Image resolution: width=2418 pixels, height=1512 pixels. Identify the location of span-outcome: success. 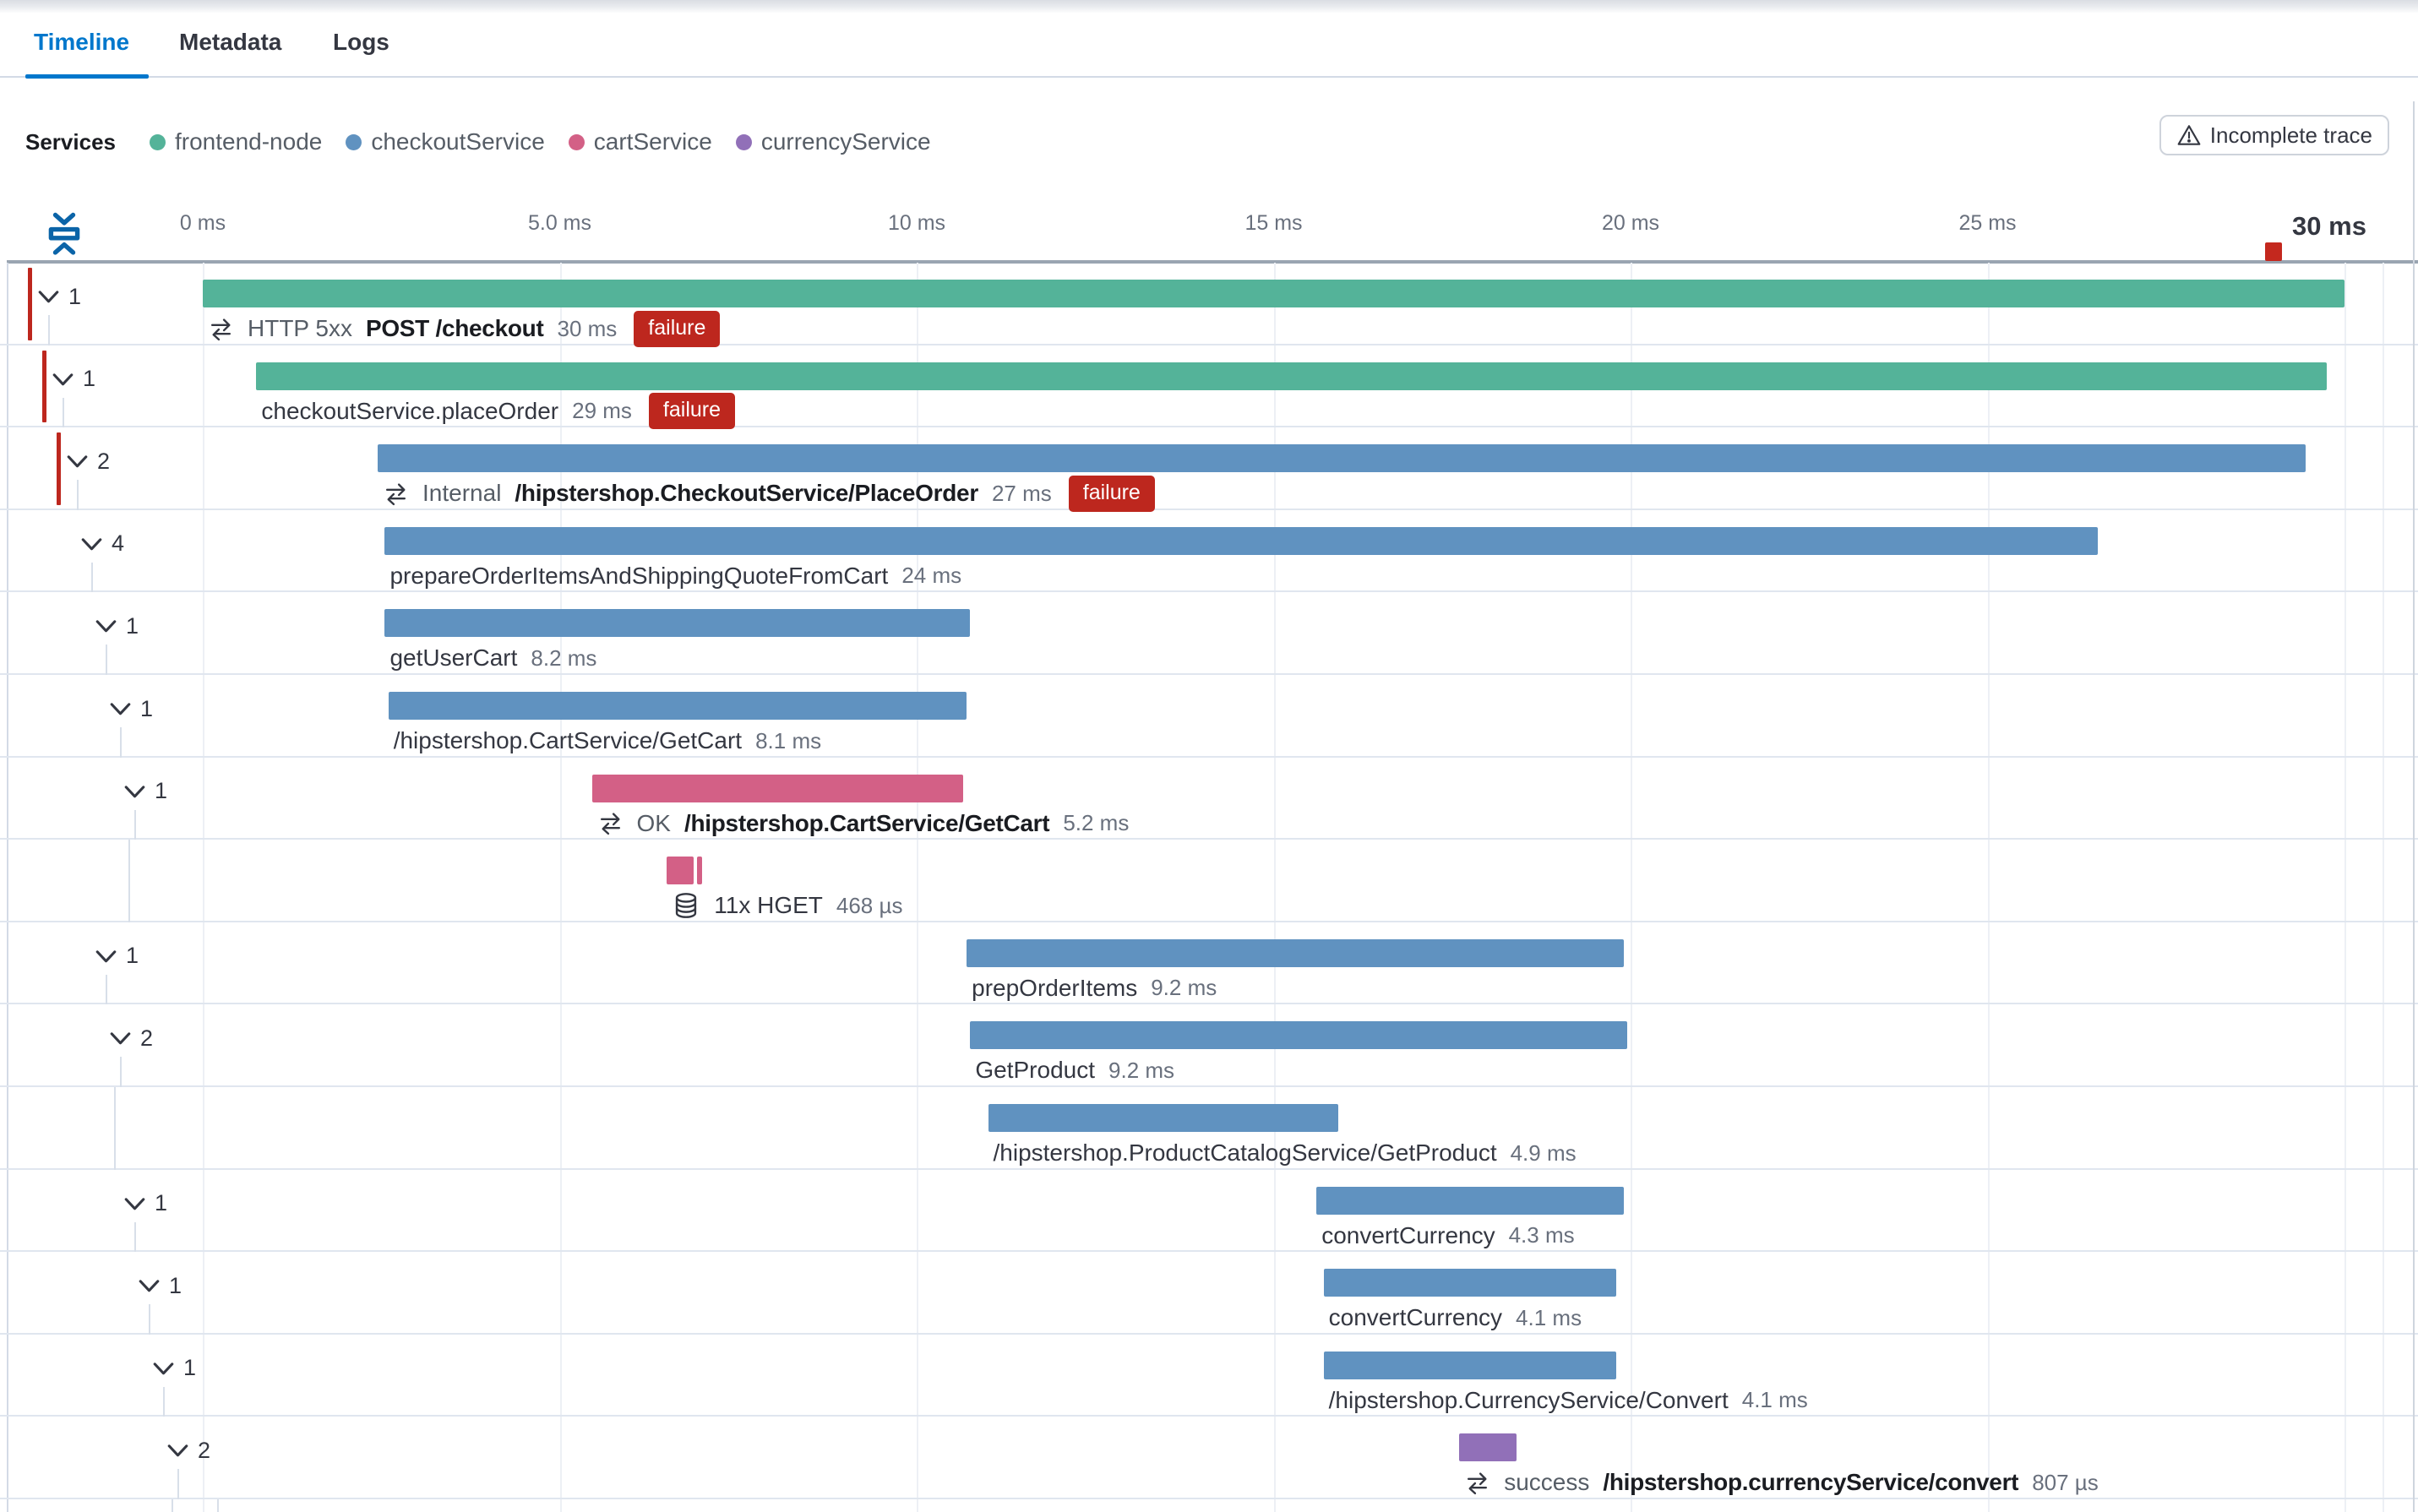
(1547, 1482).